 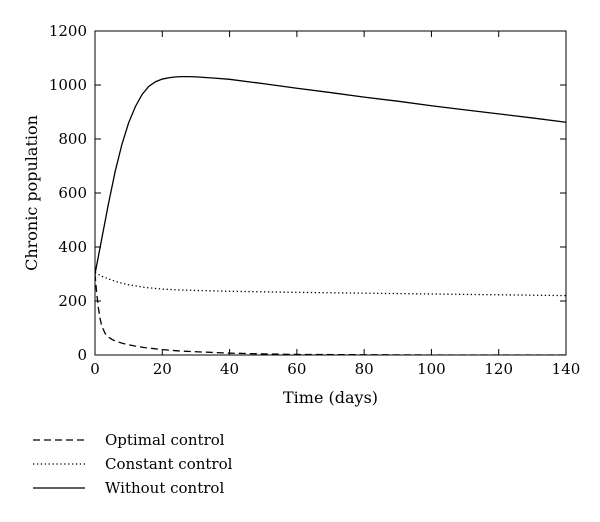 I want to click on y-tick-label: 600, so click(x=72, y=193).